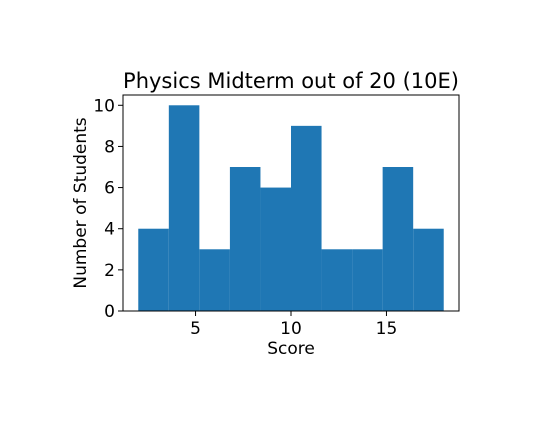 Image resolution: width=536 pixels, height=434 pixels. I want to click on x-tick-label: 15, so click(387, 329).